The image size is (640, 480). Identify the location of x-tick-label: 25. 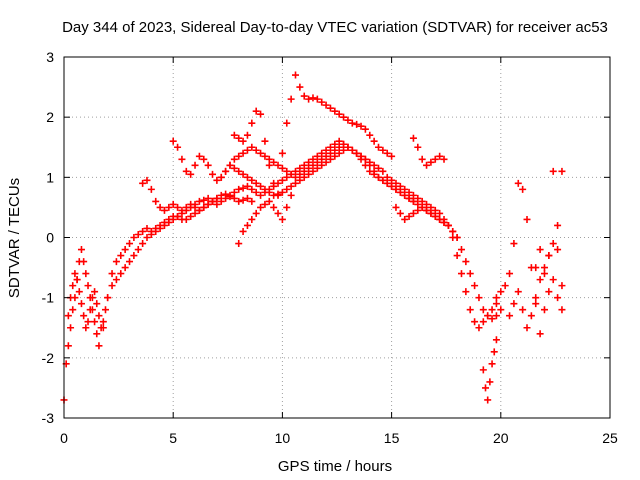
(610, 438).